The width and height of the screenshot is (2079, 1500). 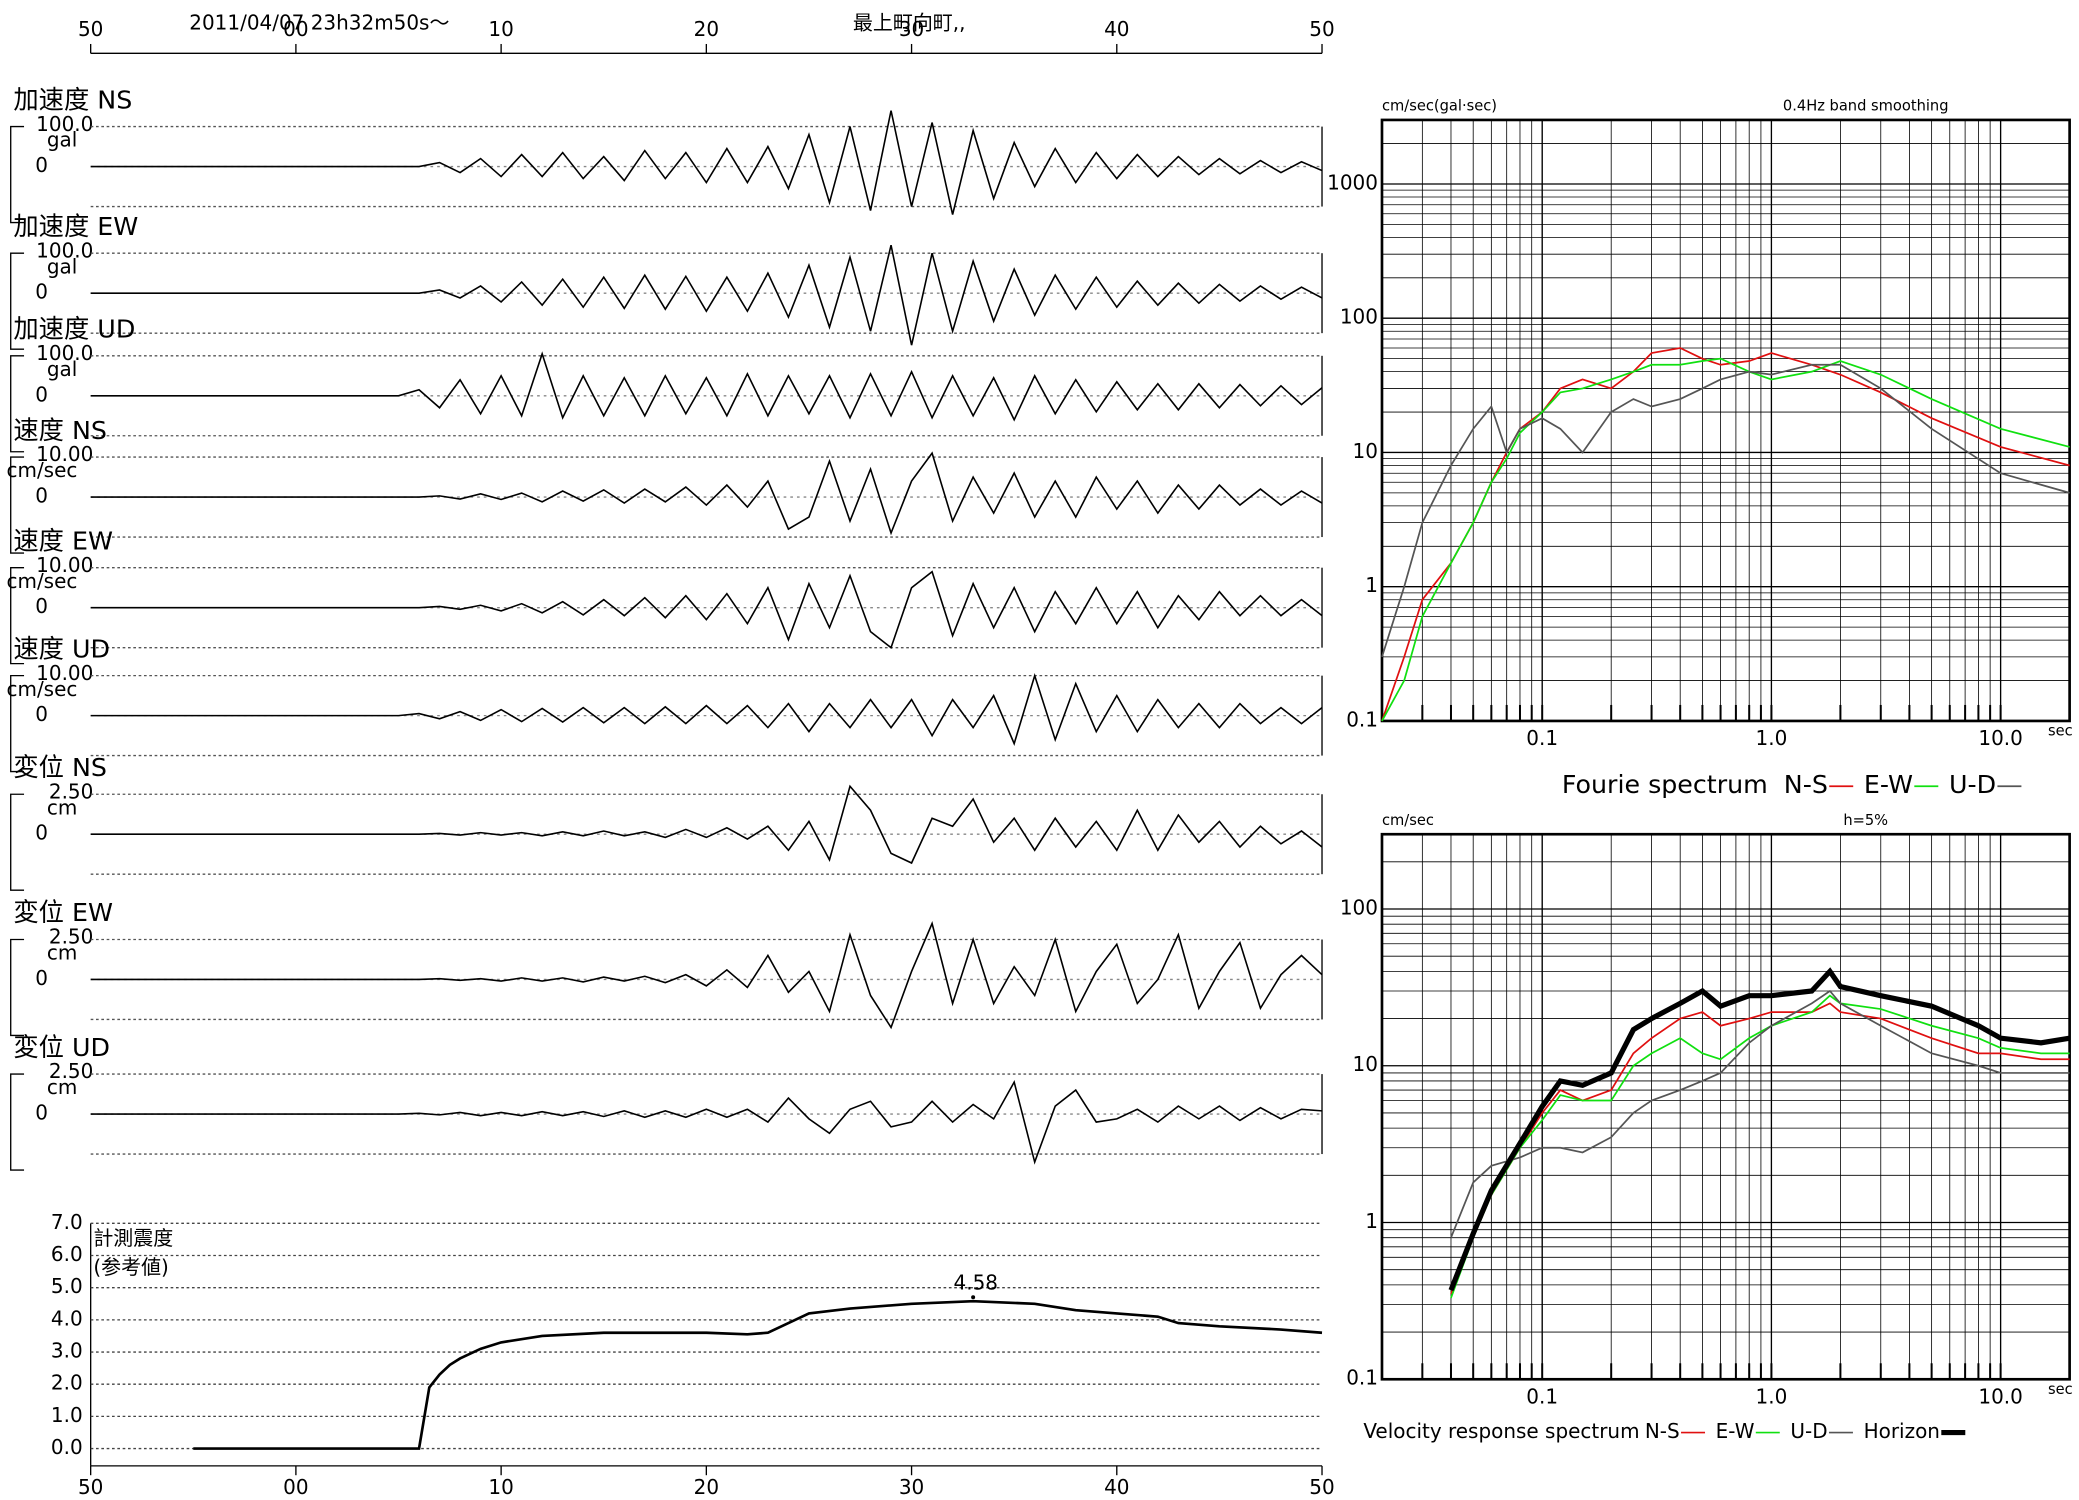 I want to click on trace-label: 加速度 EW, so click(x=75, y=226).